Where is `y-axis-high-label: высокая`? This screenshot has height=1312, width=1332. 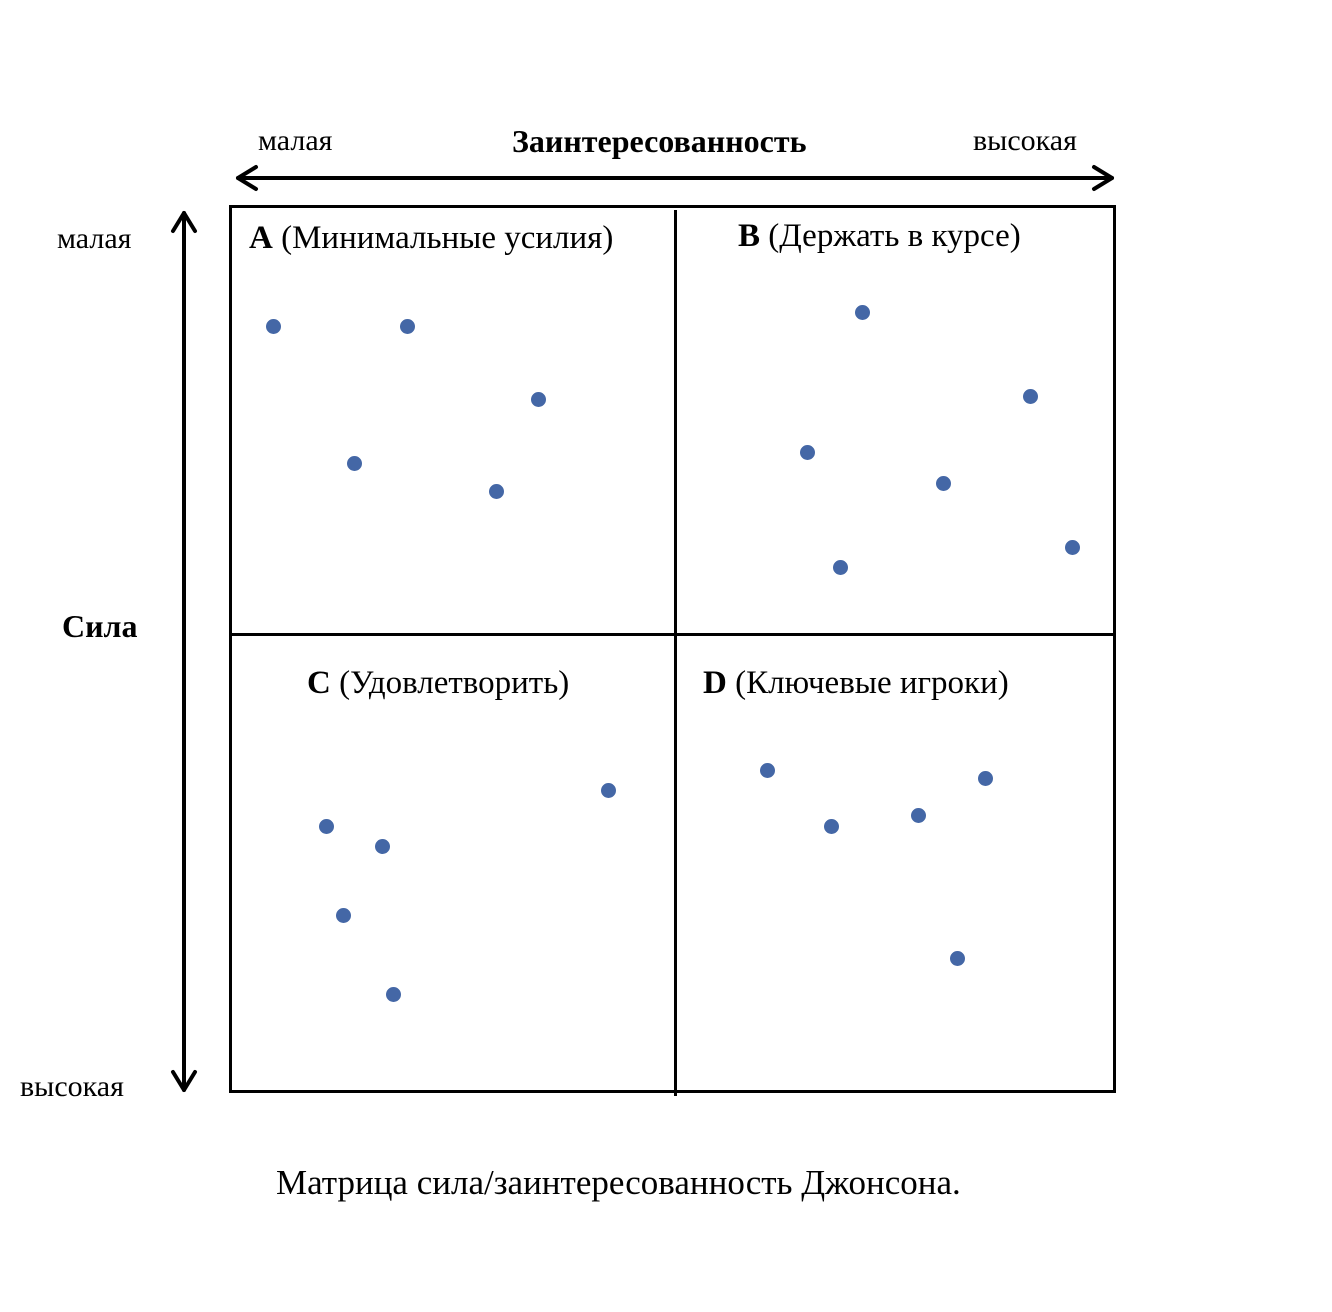
y-axis-high-label: высокая is located at coordinates (72, 1086).